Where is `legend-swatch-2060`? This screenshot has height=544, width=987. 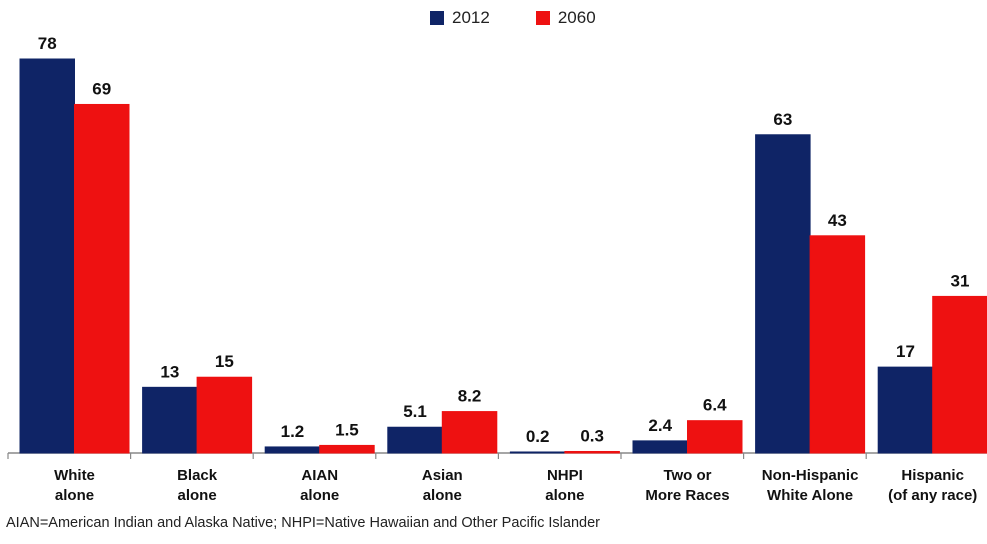
legend-swatch-2060 is located at coordinates (542, 18).